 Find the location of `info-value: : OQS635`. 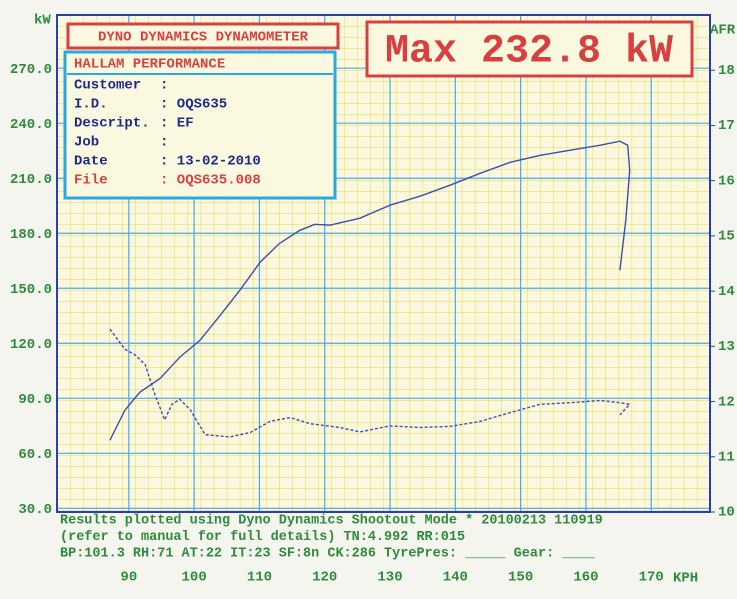

info-value: : OQS635 is located at coordinates (193, 105).